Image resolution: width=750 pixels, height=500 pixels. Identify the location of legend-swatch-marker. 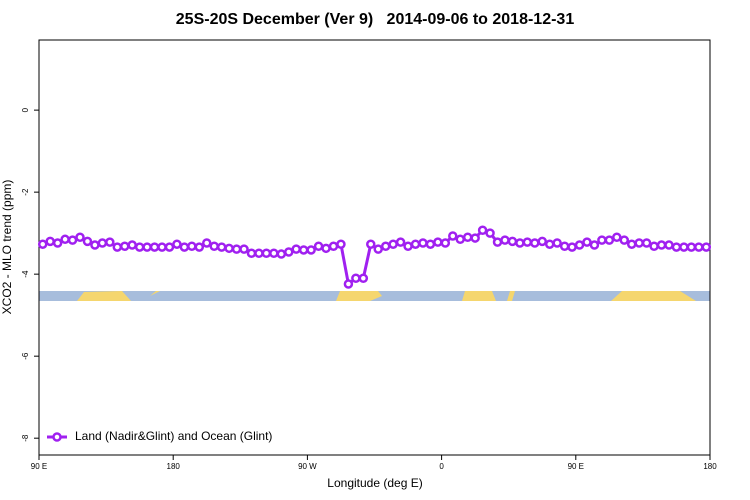
(57, 437).